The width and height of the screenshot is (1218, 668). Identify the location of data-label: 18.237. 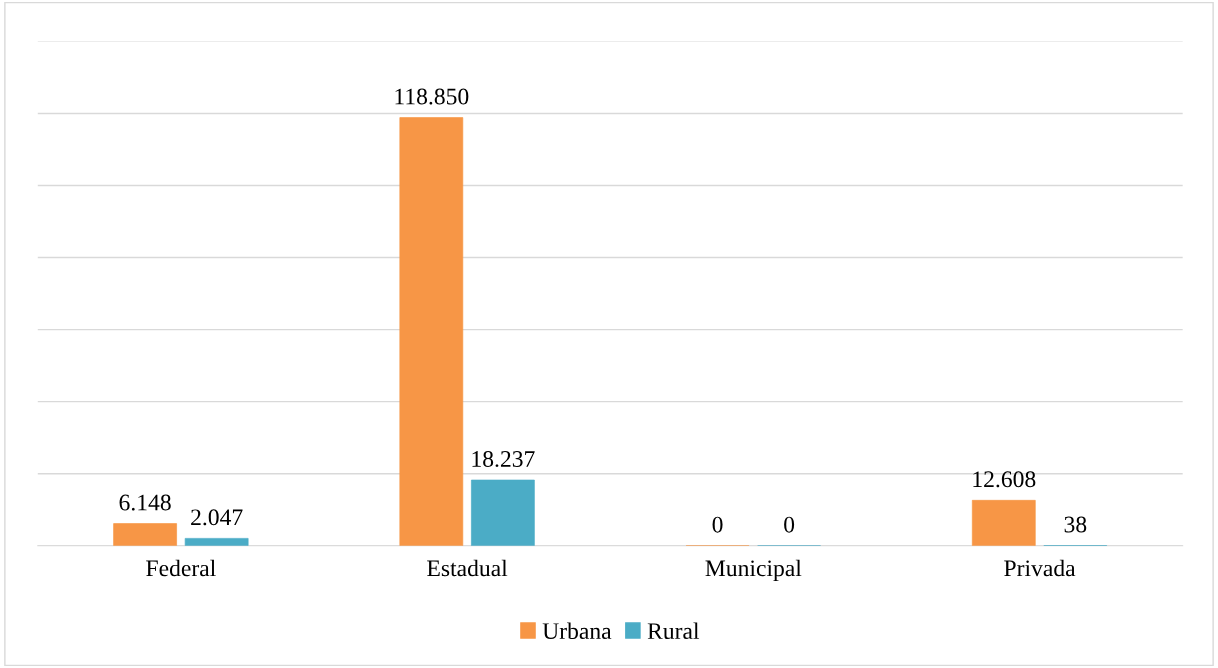
(503, 459).